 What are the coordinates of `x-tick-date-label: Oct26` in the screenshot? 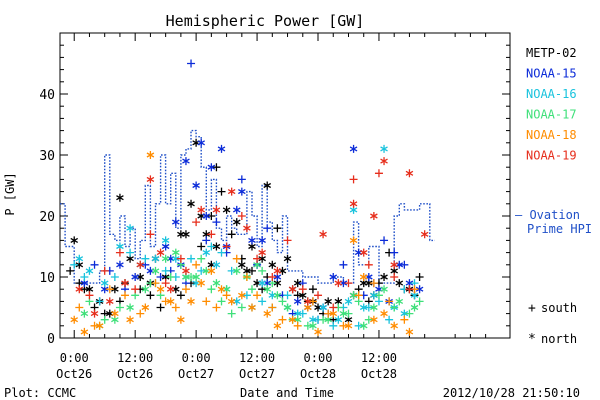 It's located at (74, 374).